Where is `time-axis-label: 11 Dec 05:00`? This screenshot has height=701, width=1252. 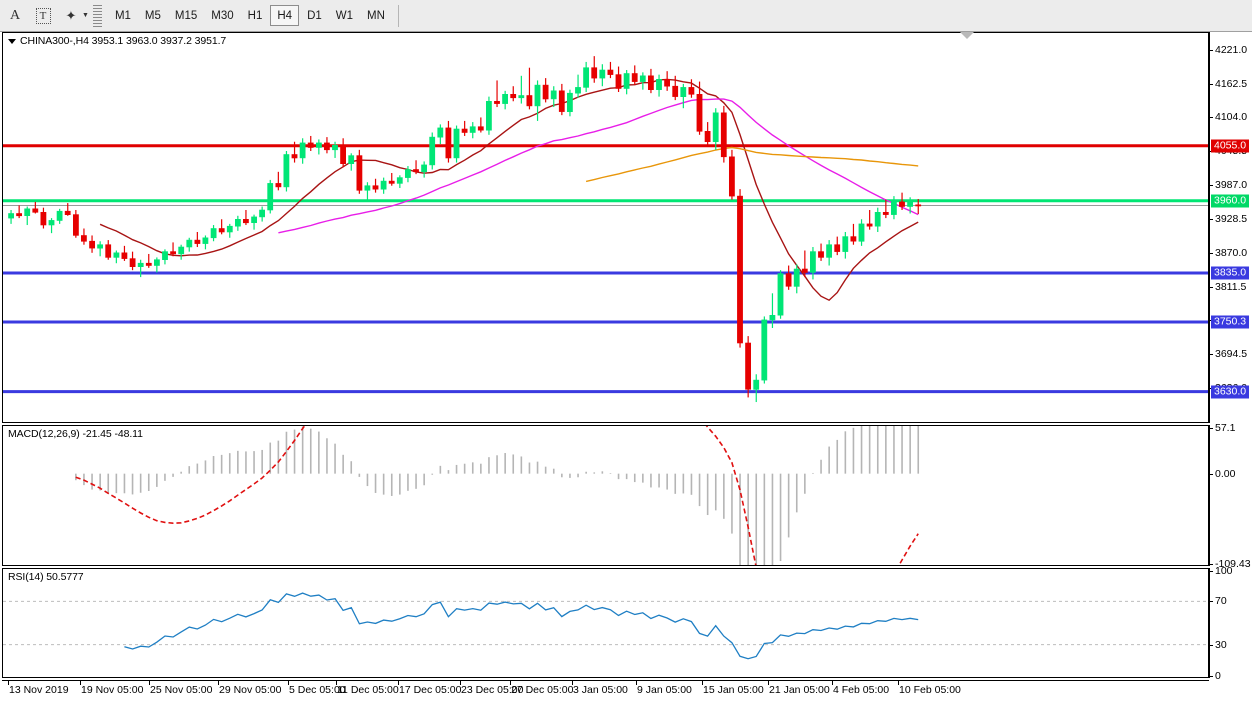 time-axis-label: 11 Dec 05:00 is located at coordinates (368, 690).